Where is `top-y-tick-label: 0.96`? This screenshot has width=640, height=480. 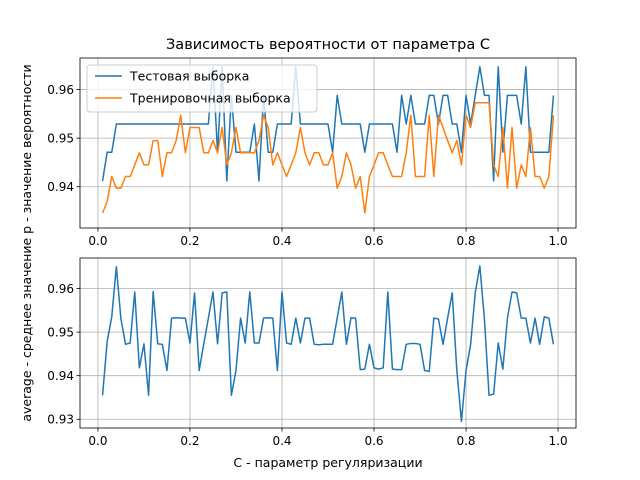 top-y-tick-label: 0.96 is located at coordinates (60, 90).